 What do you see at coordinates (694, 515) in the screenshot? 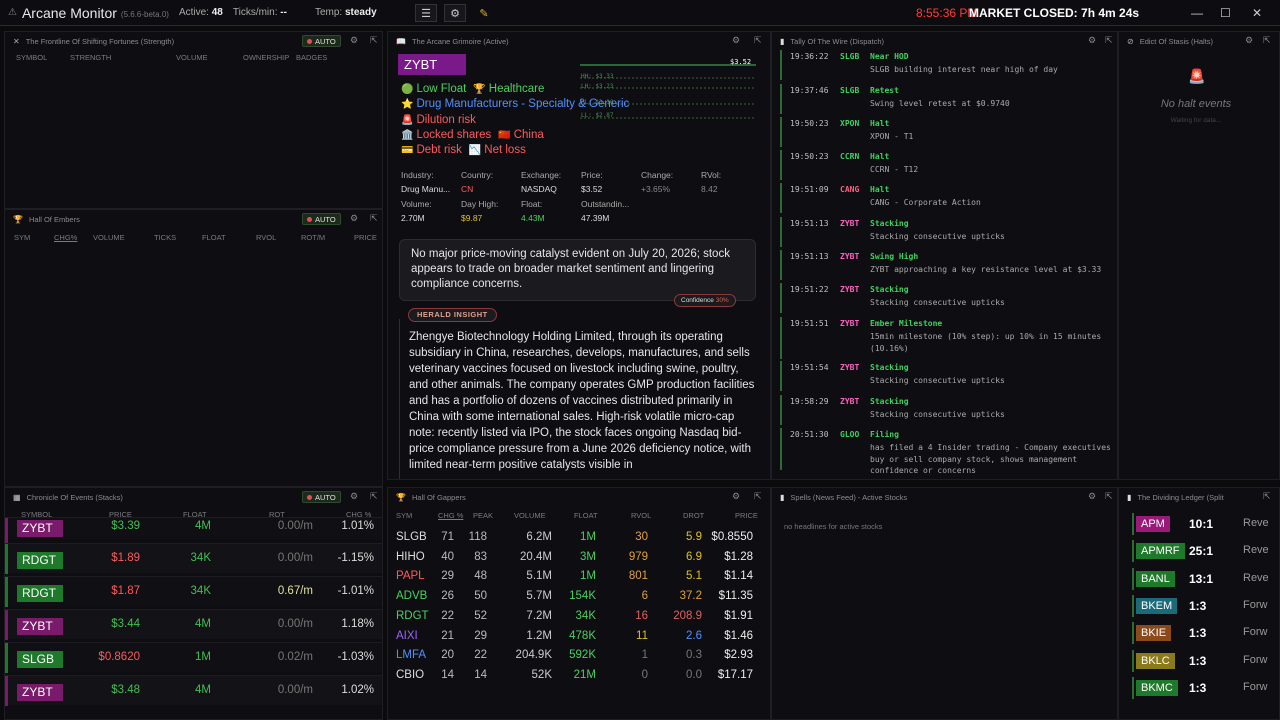
I see `col-header: DROT` at bounding box center [694, 515].